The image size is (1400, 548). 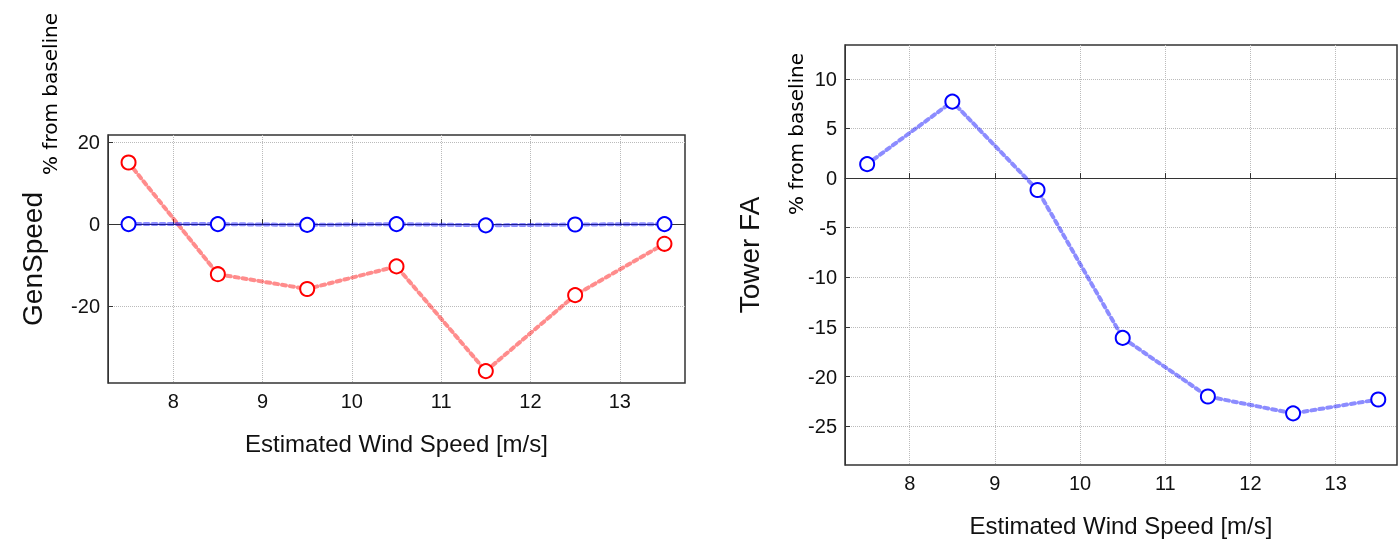 What do you see at coordinates (88, 141) in the screenshot?
I see `y-tick-label: 20` at bounding box center [88, 141].